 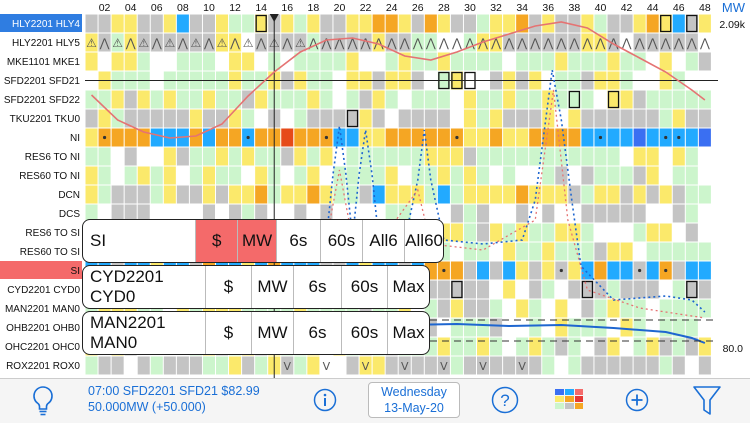 I want to click on add-icon, so click(x=637, y=400).